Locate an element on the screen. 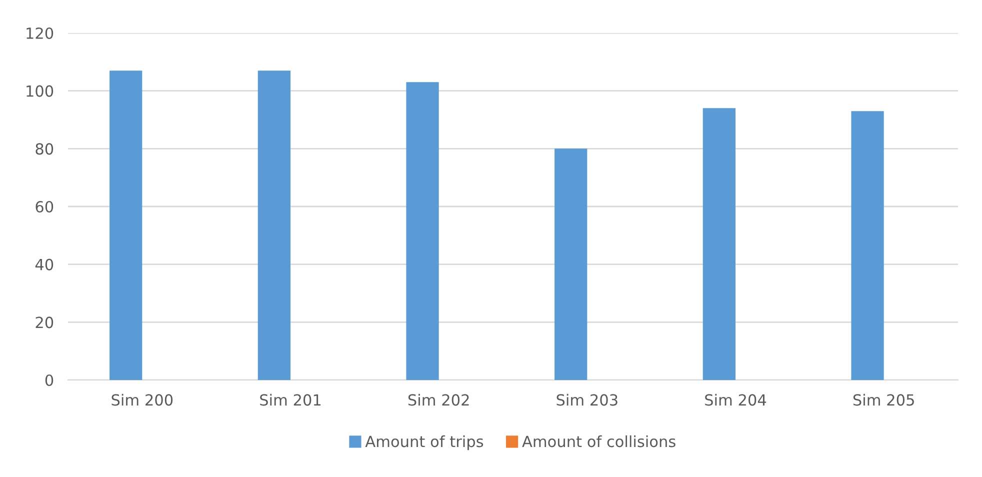 Image resolution: width=982 pixels, height=477 pixels. x-tick-label: Sim 200 is located at coordinates (142, 400).